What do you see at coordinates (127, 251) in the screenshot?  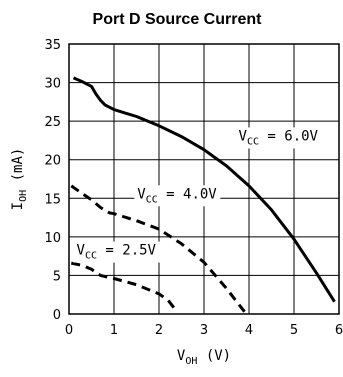 I see `label-vcc-2-5v-value: = 2.5V` at bounding box center [127, 251].